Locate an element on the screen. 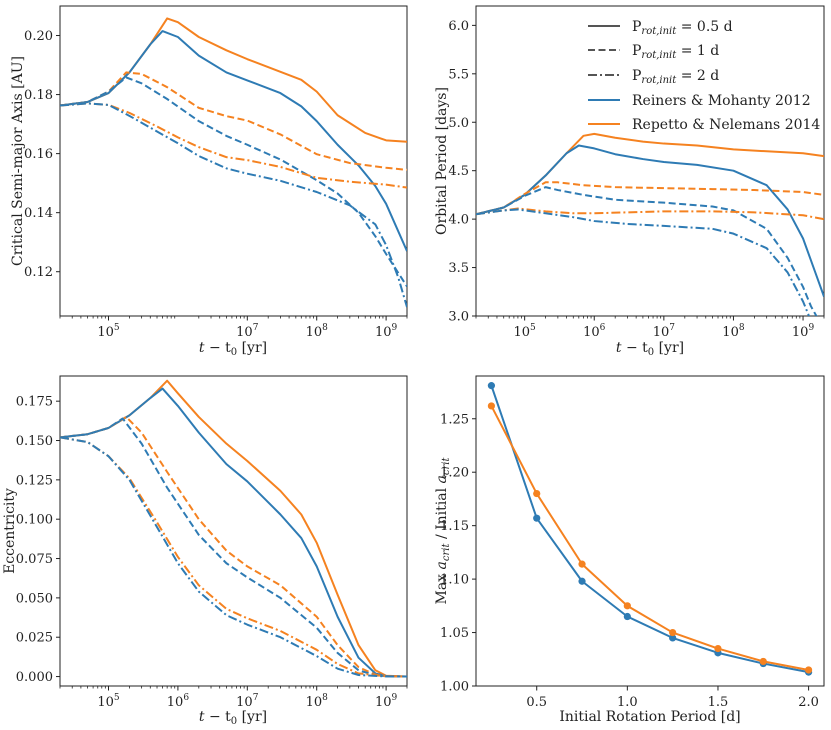  x-tick-label: 1.5 is located at coordinates (718, 702).